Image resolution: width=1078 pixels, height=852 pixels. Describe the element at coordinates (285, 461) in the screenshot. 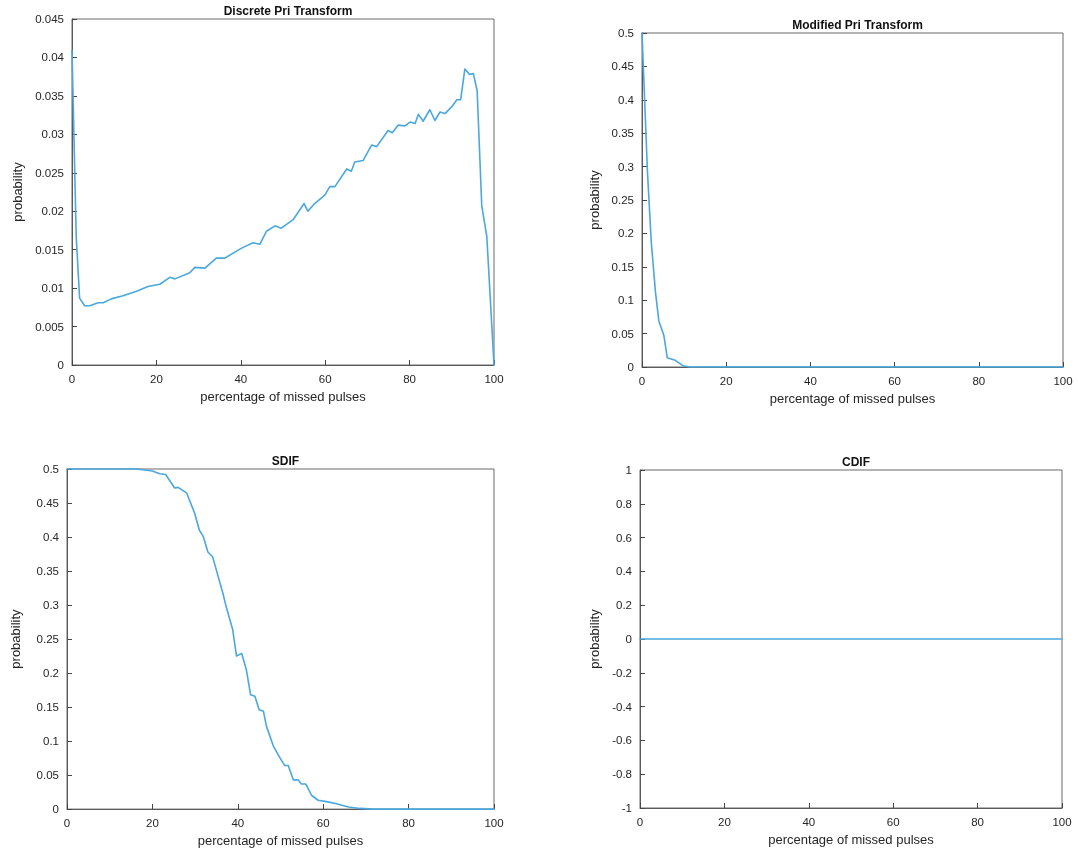

I see `chart-title: SDIF` at that location.